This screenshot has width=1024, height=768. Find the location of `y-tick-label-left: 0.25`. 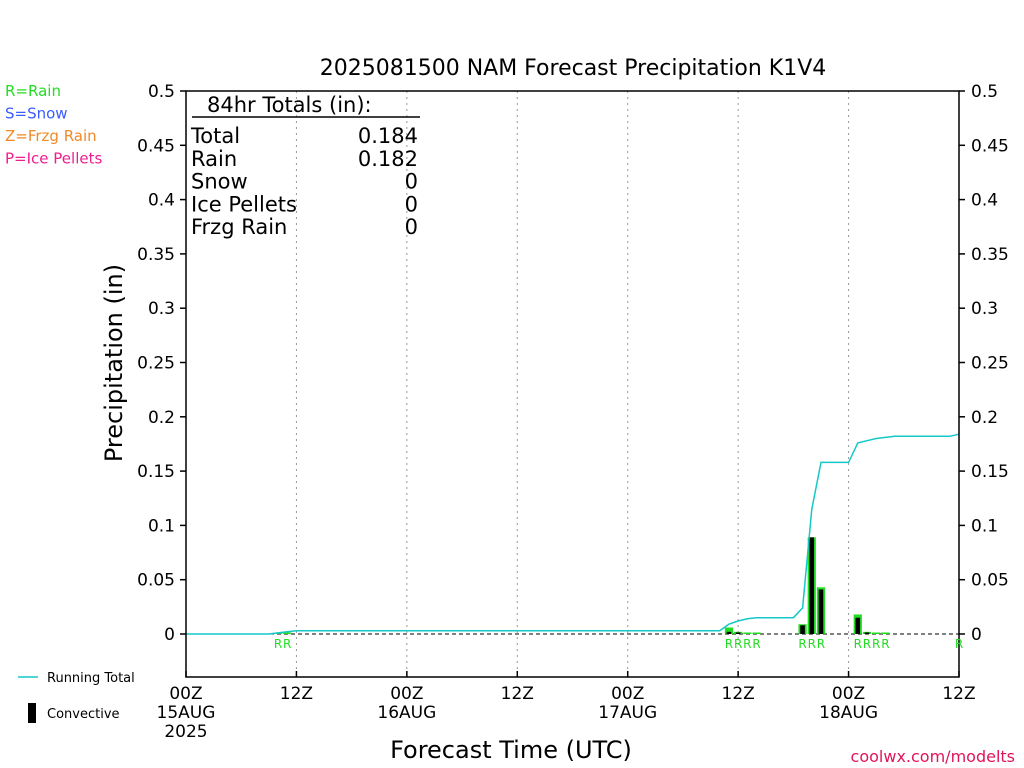

y-tick-label-left: 0.25 is located at coordinates (156, 364).